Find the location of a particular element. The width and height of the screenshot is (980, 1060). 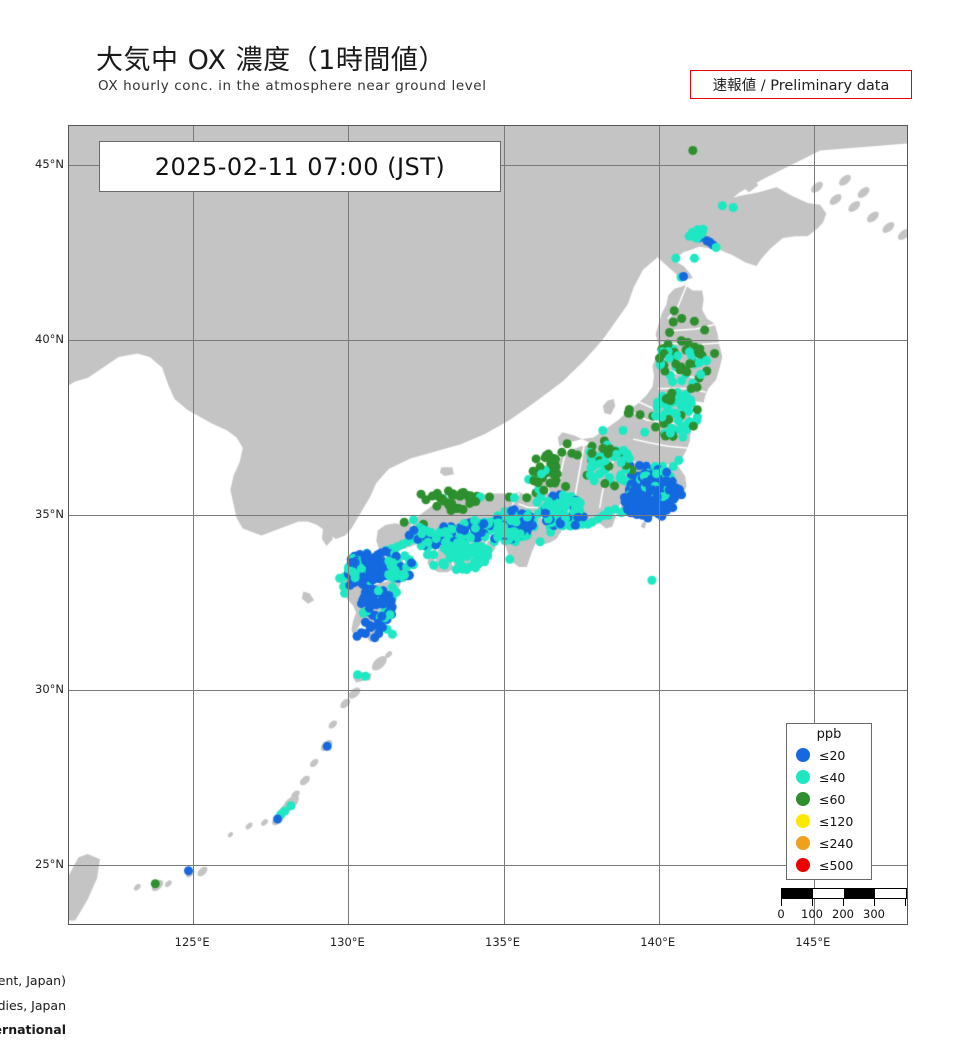

longitude-tick-label: 145°E is located at coordinates (813, 942).